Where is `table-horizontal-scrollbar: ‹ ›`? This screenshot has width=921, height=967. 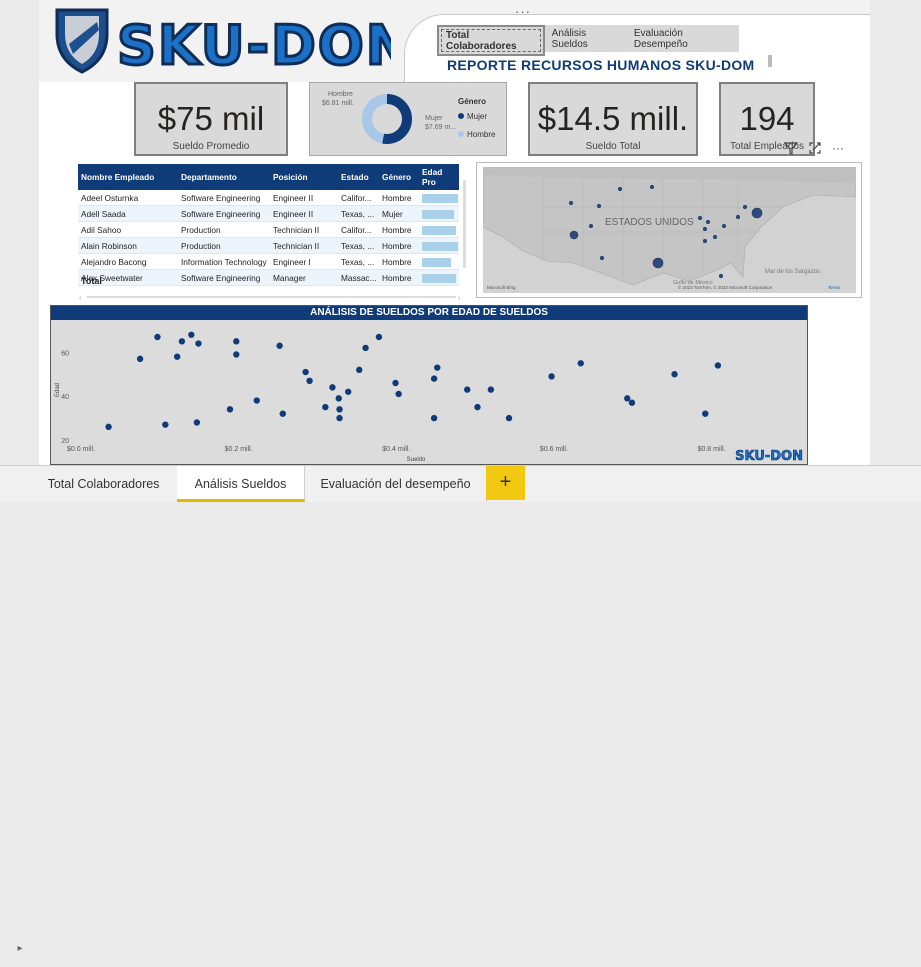
table-horizontal-scrollbar: ‹ › is located at coordinates (271, 294).